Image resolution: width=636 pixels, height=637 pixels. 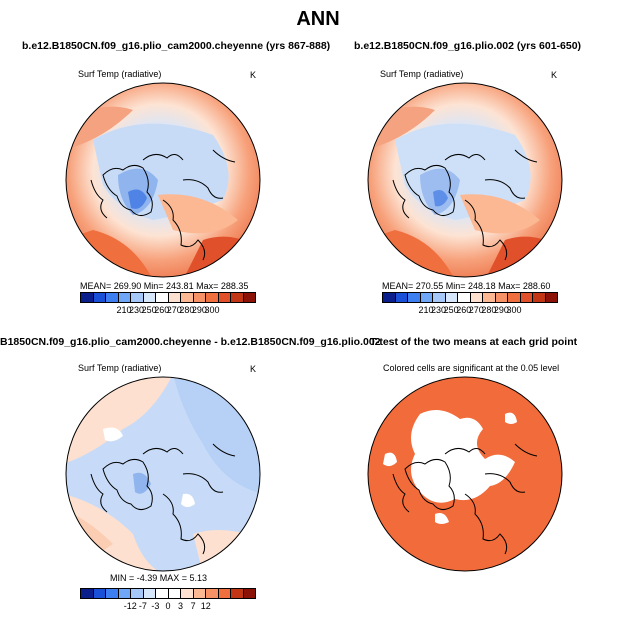 I want to click on panel-1-polar-map, so click(x=163, y=180).